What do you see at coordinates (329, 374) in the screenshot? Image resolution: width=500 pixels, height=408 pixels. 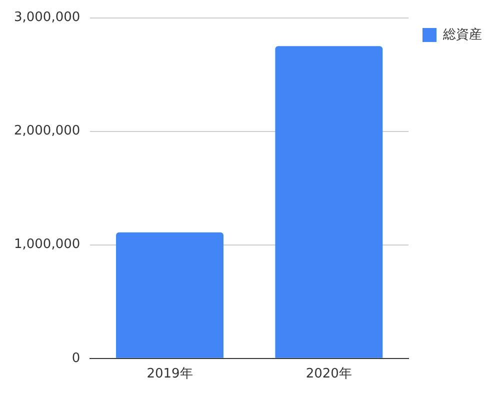 I see `x-tick-label: 2020年` at bounding box center [329, 374].